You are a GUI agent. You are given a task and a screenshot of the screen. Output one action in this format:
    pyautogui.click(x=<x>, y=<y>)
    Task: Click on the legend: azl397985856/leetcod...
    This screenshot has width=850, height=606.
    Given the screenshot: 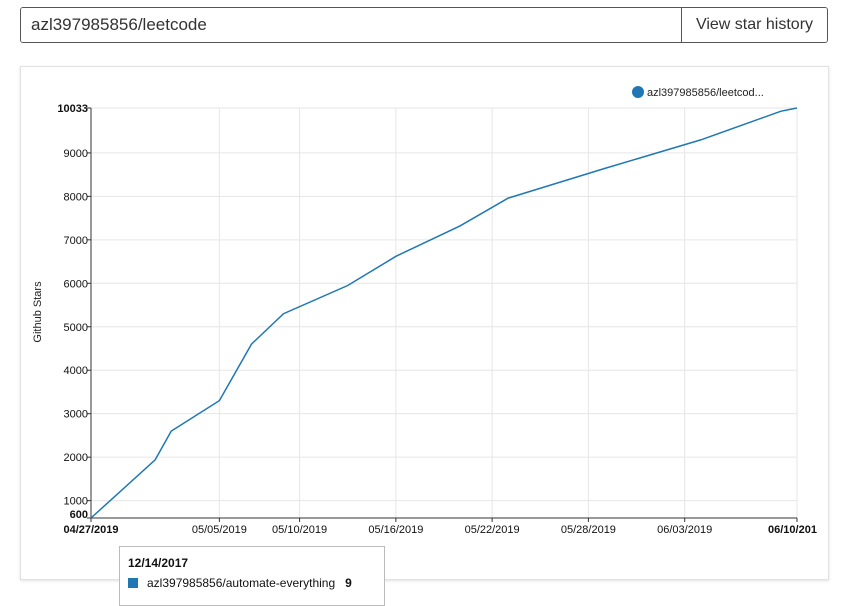 What is the action you would take?
    pyautogui.click(x=698, y=92)
    